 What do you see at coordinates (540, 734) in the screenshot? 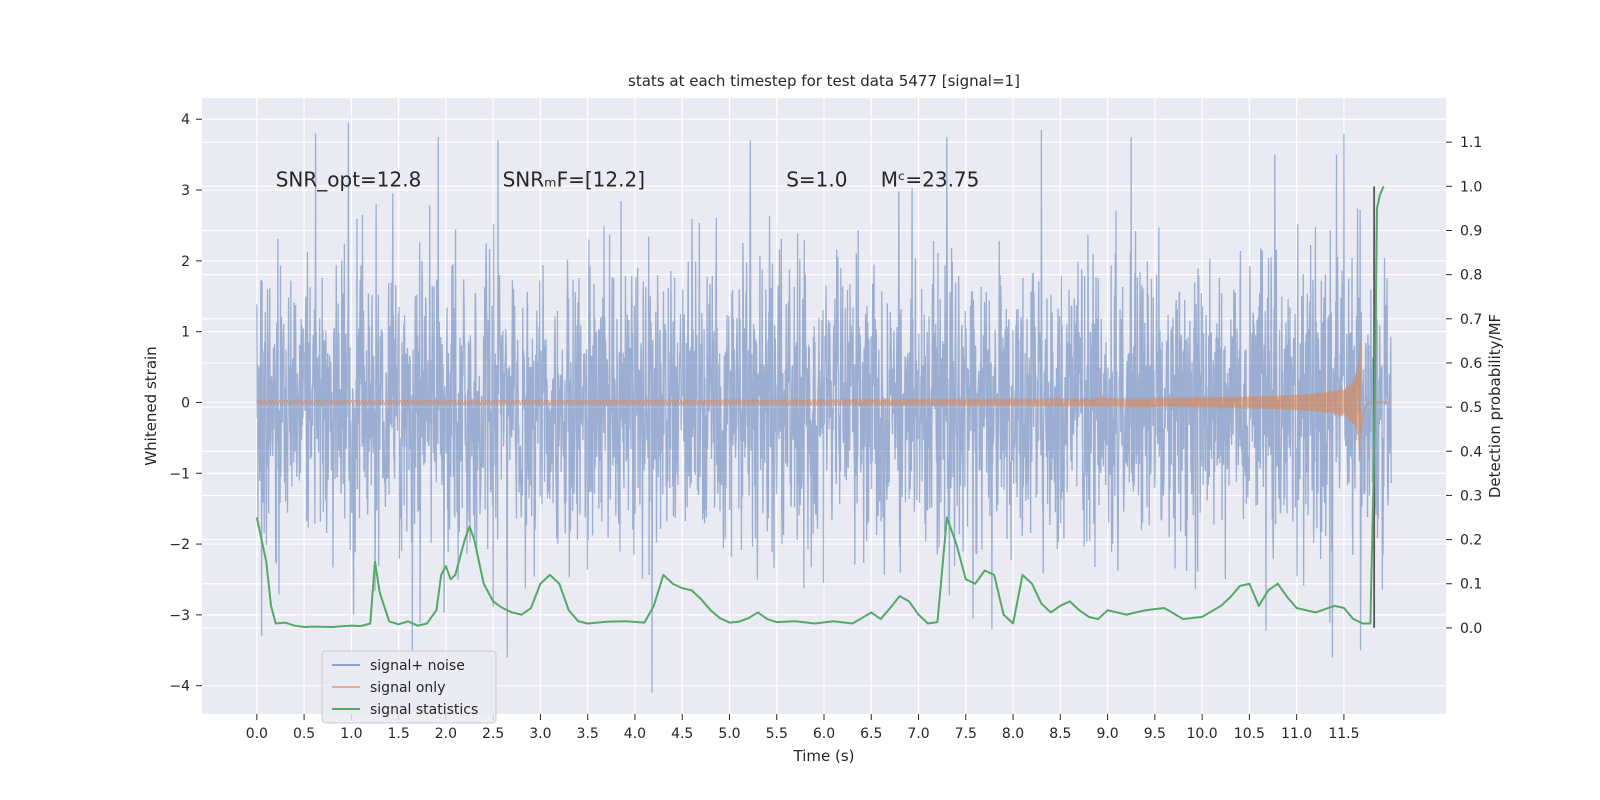
I see `x-tick-label: 3.0` at bounding box center [540, 734].